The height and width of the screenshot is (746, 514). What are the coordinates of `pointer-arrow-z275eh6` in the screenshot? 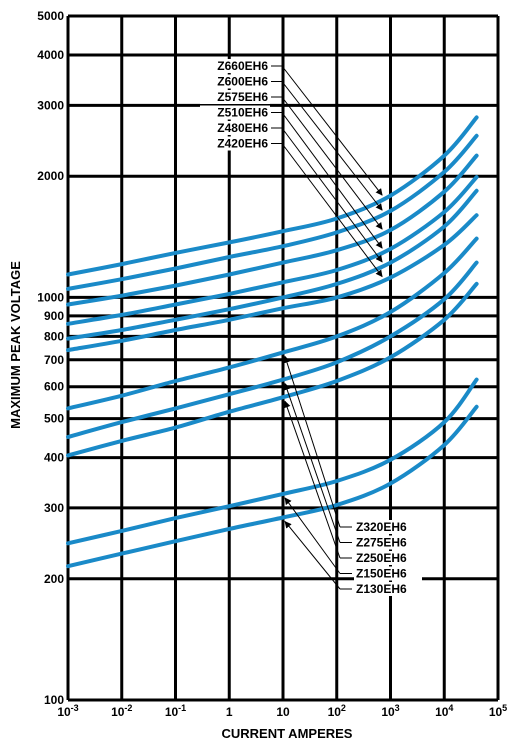 It's located at (312, 462).